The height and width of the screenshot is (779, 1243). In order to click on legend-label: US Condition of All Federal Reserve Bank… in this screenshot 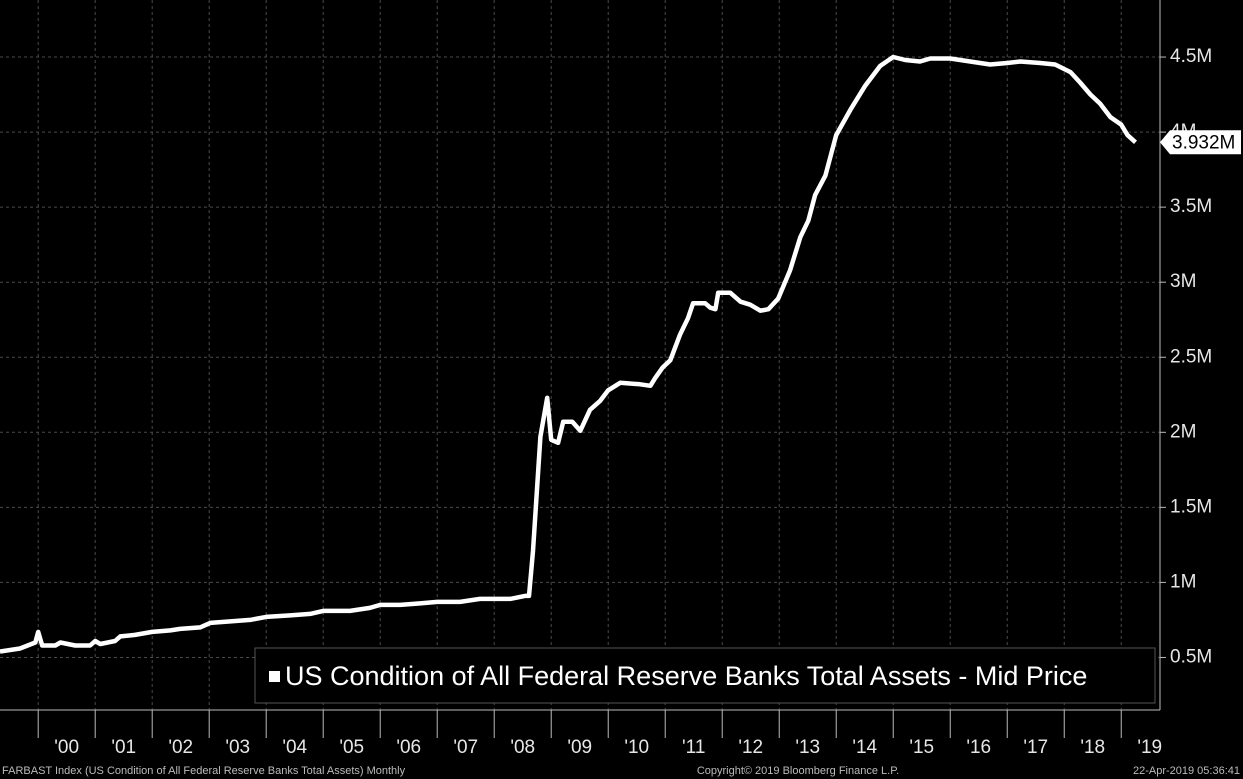, I will do `click(686, 676)`.